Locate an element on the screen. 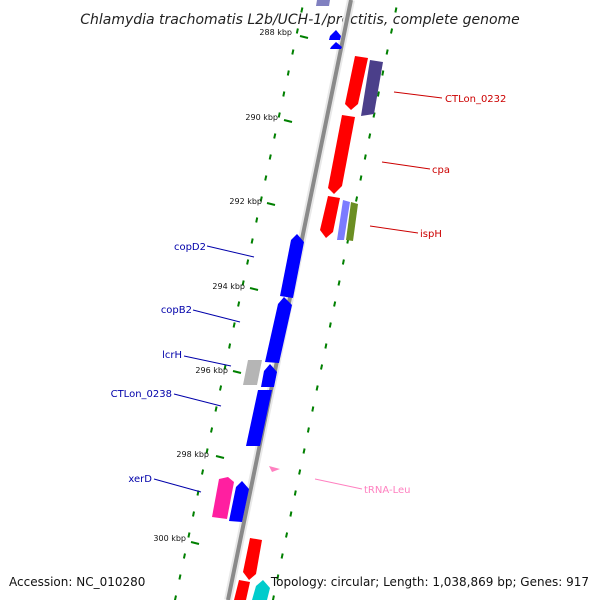 The height and width of the screenshot is (600, 600). kbp-tick: 298 kbp is located at coordinates (200, 454).